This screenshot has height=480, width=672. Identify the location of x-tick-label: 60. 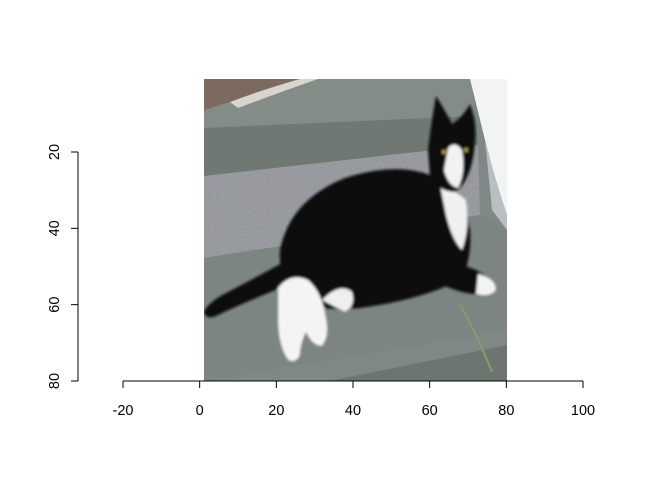
(430, 411).